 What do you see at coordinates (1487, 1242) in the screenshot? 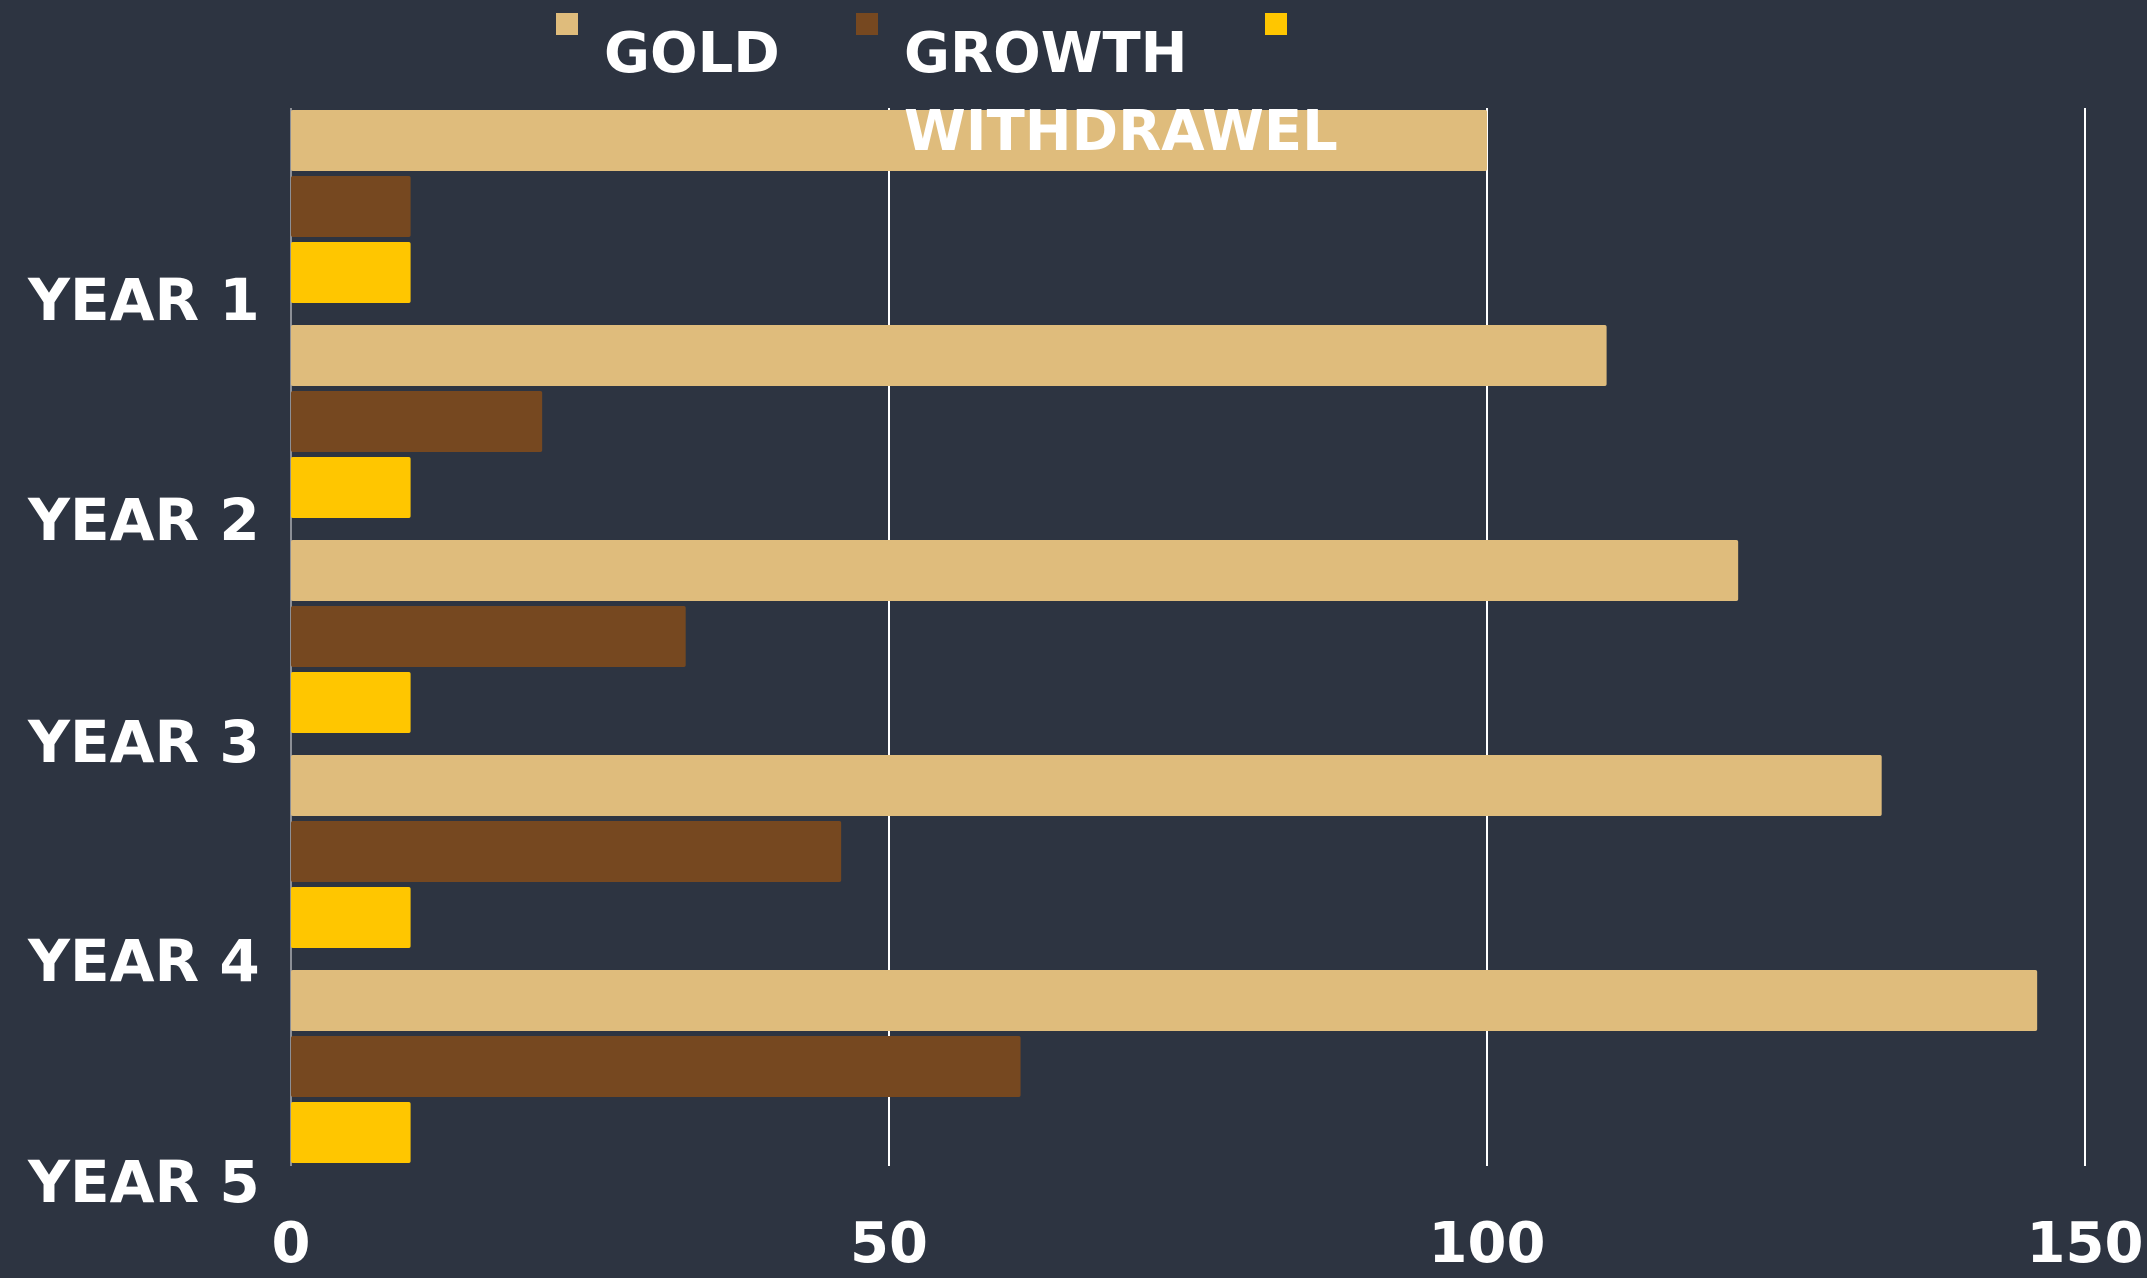
I see `x-tick-label-100: 100` at bounding box center [1487, 1242].